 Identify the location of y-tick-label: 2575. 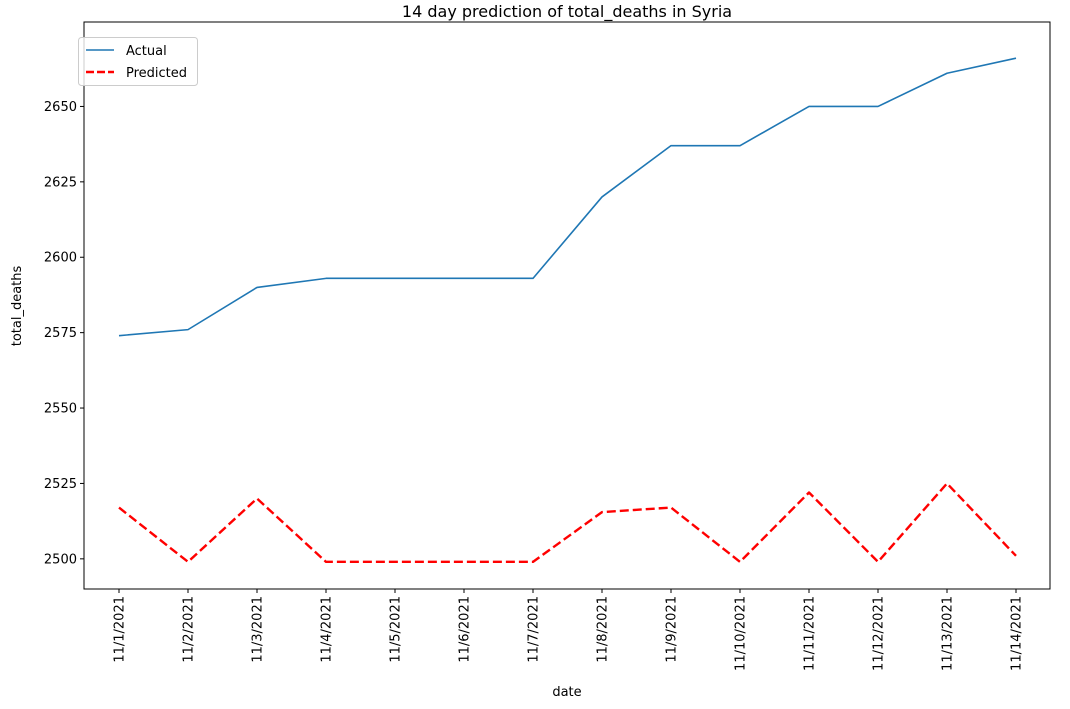
(60, 333).